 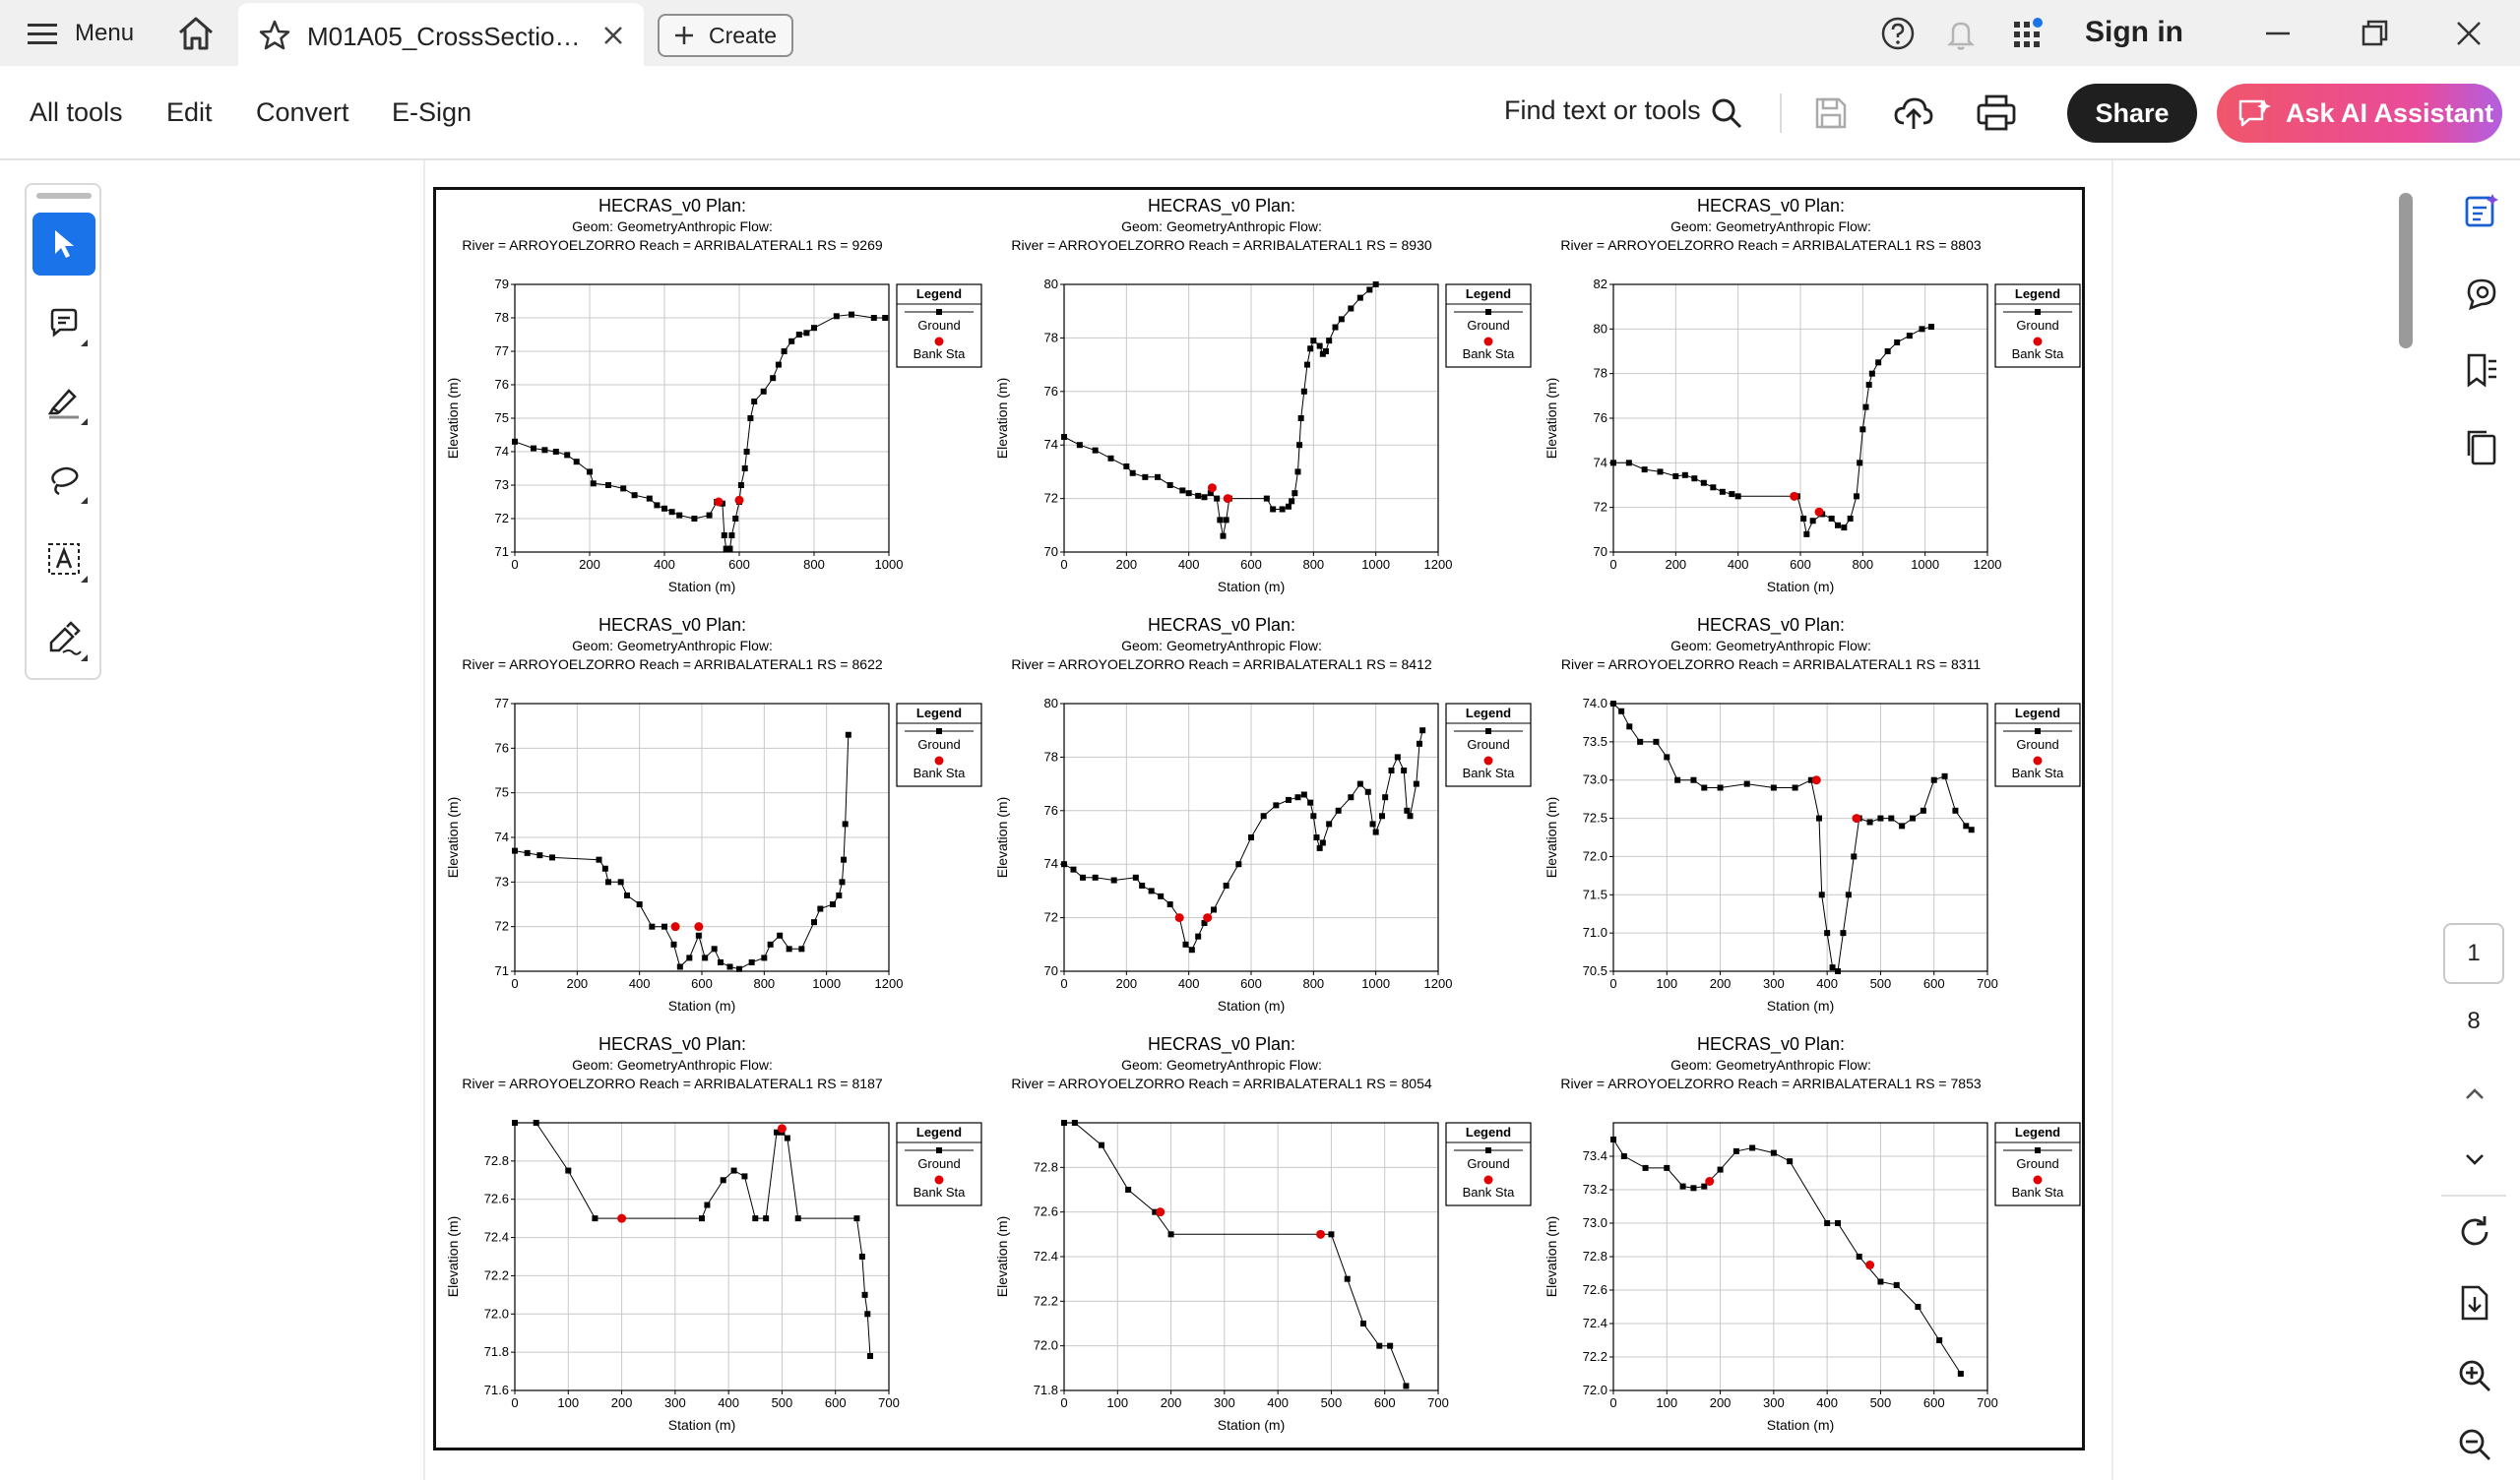 What do you see at coordinates (1602, 110) in the screenshot?
I see `find-tools-label: Find text or tools` at bounding box center [1602, 110].